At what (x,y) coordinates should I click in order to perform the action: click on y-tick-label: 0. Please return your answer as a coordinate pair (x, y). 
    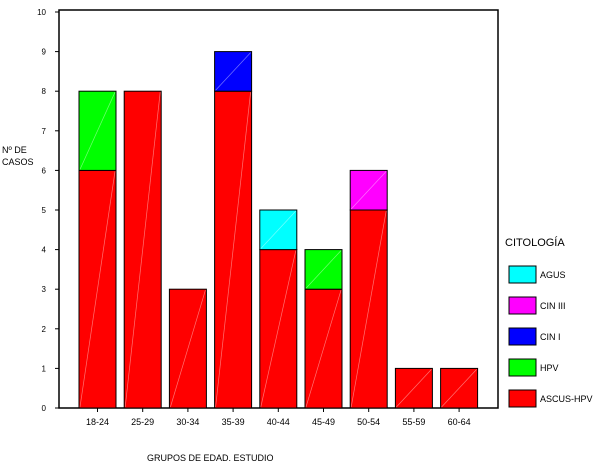
    Looking at the image, I should click on (44, 408).